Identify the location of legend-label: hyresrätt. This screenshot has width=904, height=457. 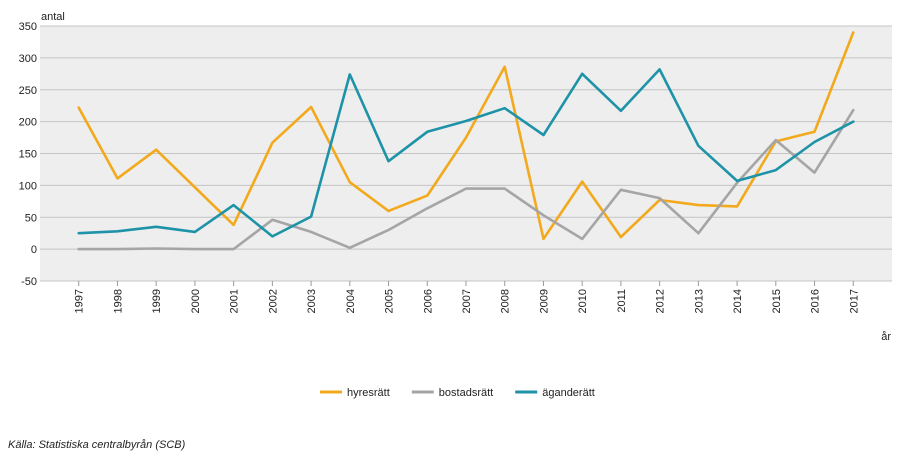
(368, 393).